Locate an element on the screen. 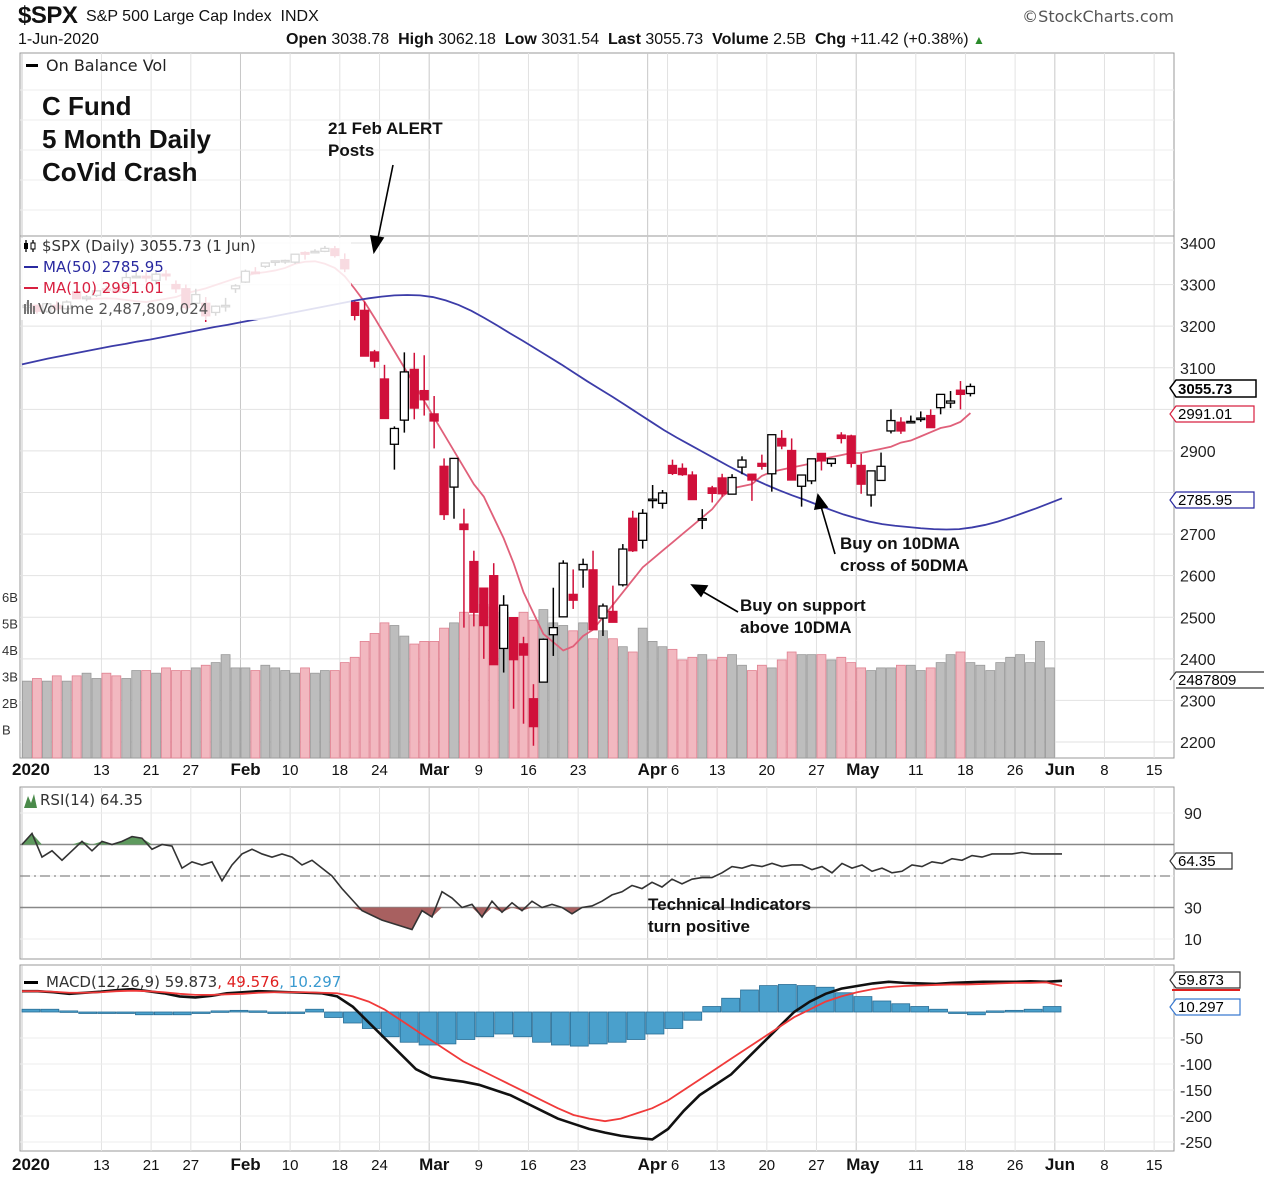 The width and height of the screenshot is (1264, 1189). ma10-legend-swatch is located at coordinates (31, 288).